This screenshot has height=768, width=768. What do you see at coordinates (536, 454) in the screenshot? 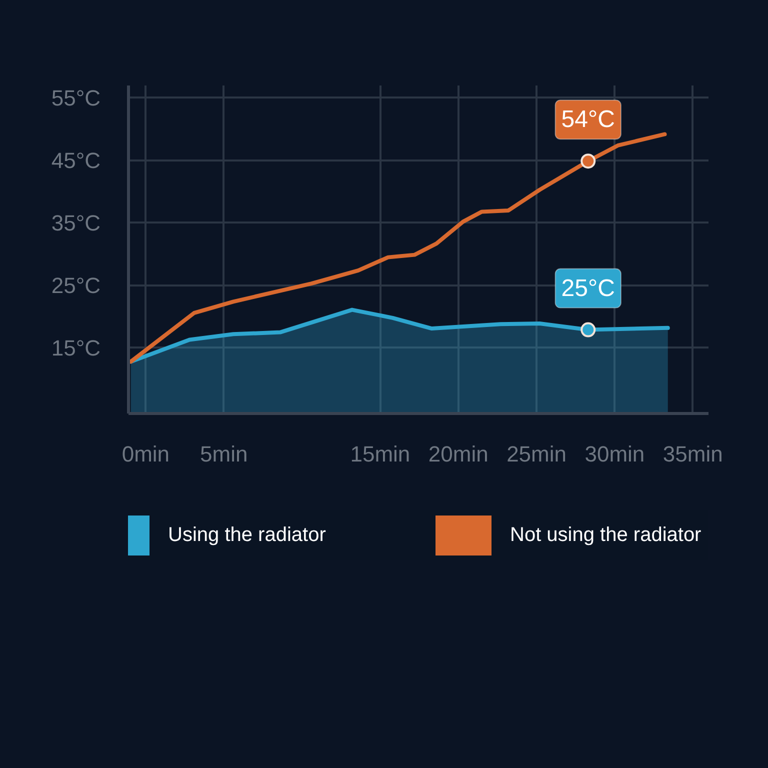
I see `x-tick-label: 25min` at bounding box center [536, 454].